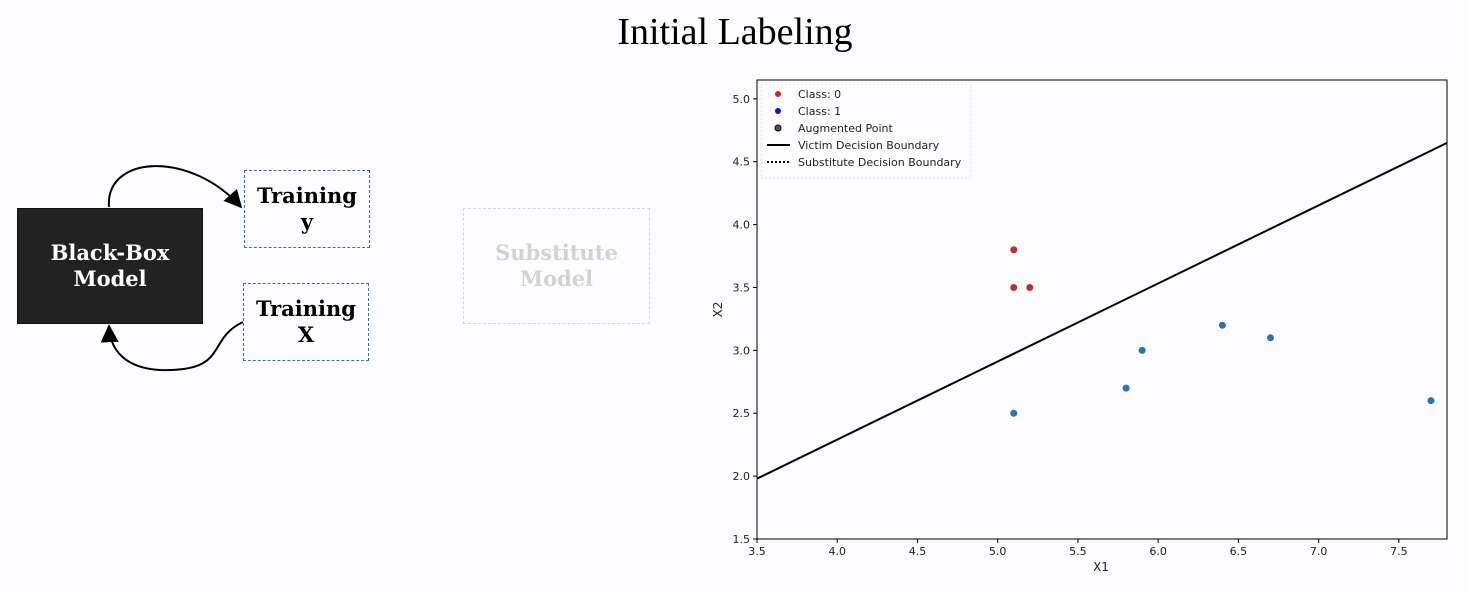 This screenshot has height=592, width=1470. I want to click on y-tick-label: 3.5, so click(742, 287).